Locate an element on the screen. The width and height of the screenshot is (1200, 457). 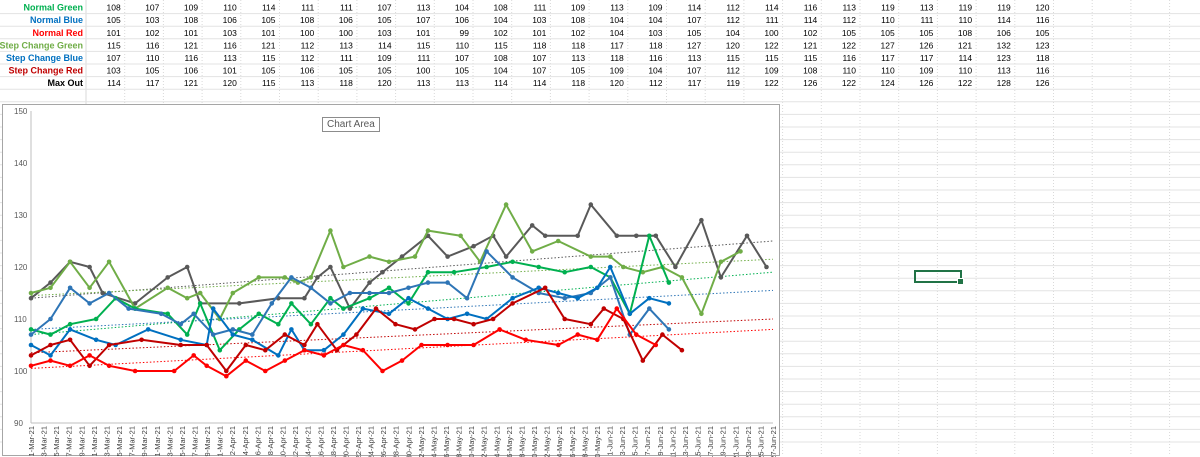
series-line is located at coordinates (350, 293).